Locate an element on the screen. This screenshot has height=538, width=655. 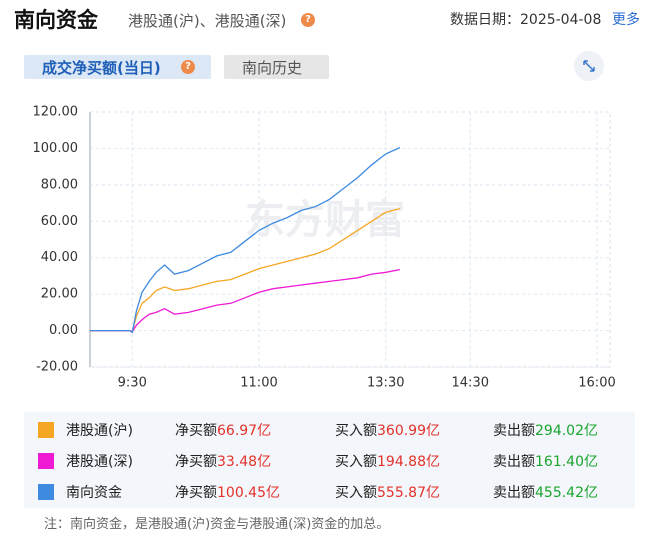
summary-row: 港股通(沪) 净买额66.97亿 买入额360.99亿 卖出额294.02亿 is located at coordinates (329, 429).